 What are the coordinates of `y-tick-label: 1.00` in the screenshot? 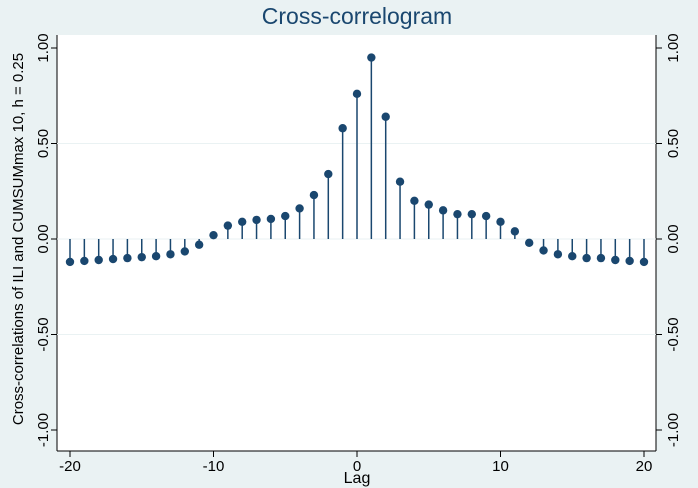 It's located at (43, 47).